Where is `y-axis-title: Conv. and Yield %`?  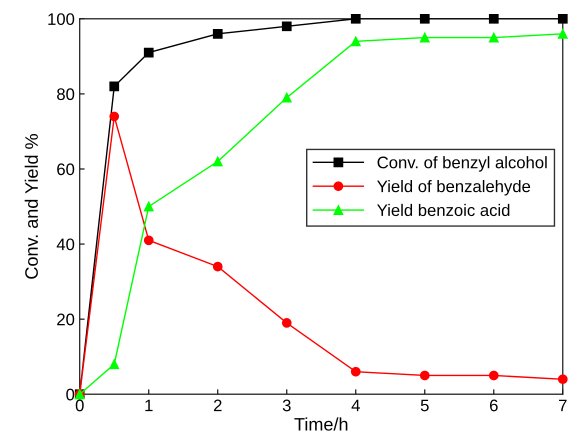
y-axis-title: Conv. and Yield % is located at coordinates (31, 206).